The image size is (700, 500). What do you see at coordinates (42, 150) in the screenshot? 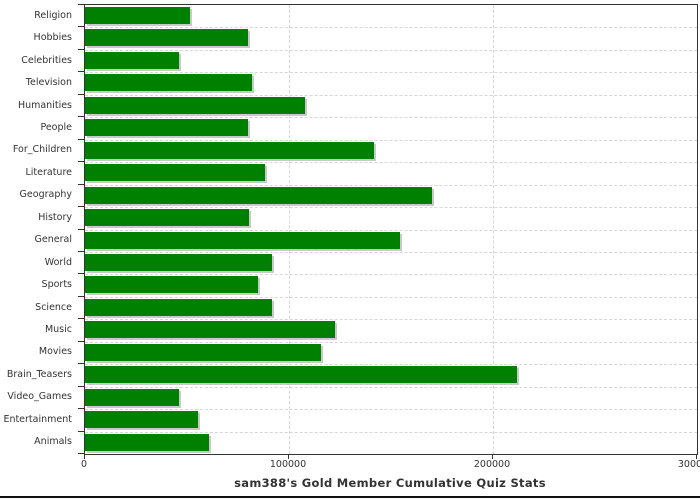
I see `category-label-for-children: For_Children` at bounding box center [42, 150].